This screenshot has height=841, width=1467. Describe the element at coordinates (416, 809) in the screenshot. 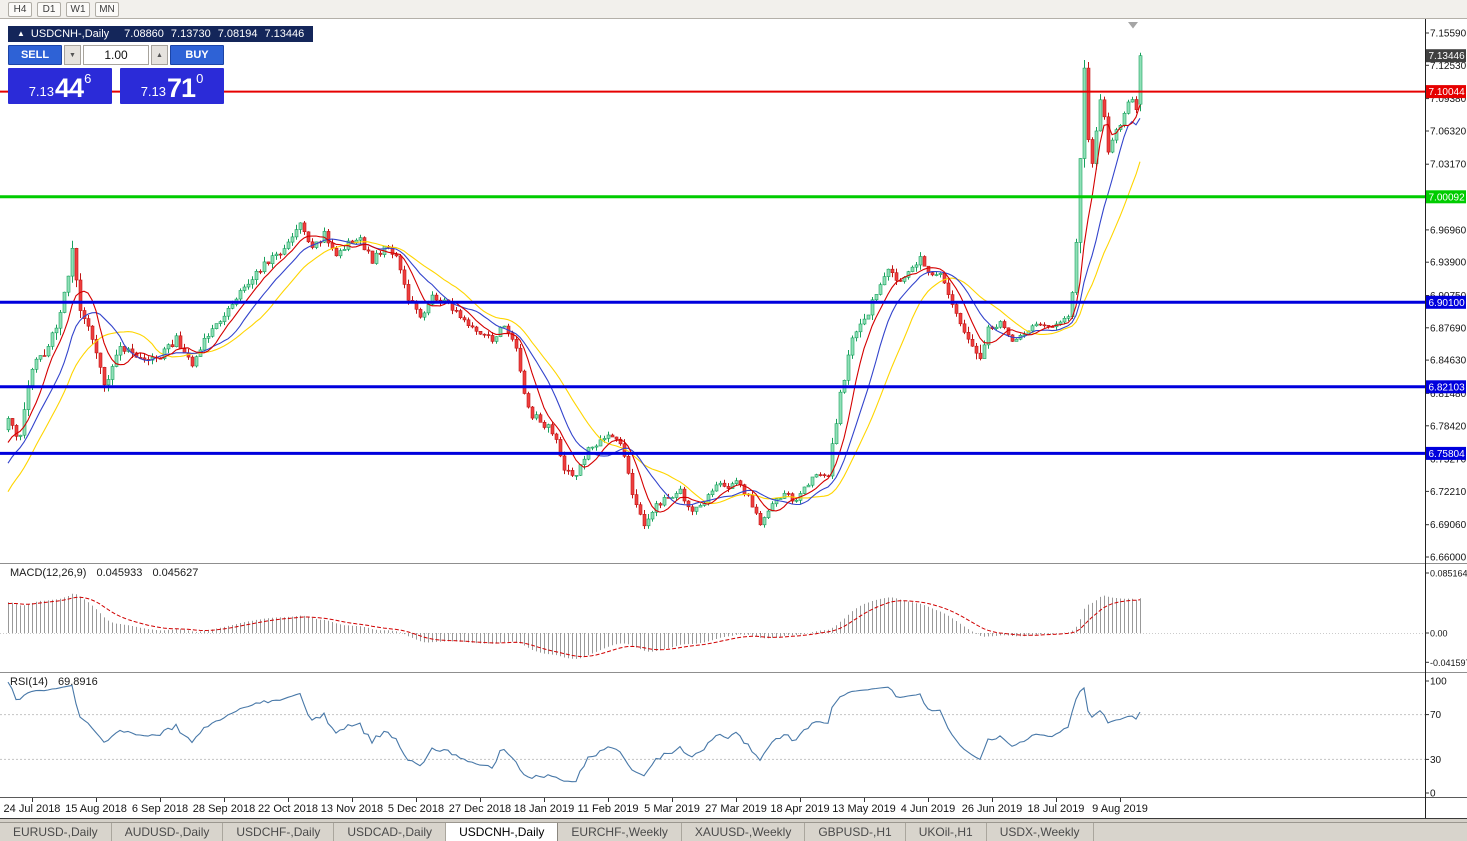

I see `svg-text: 5 Dec 2018` at that location.